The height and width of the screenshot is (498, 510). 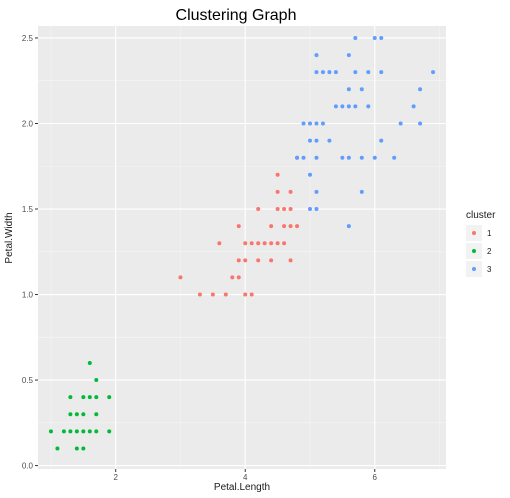 What do you see at coordinates (9, 237) in the screenshot?
I see `y-axis-label: Petal.Width` at bounding box center [9, 237].